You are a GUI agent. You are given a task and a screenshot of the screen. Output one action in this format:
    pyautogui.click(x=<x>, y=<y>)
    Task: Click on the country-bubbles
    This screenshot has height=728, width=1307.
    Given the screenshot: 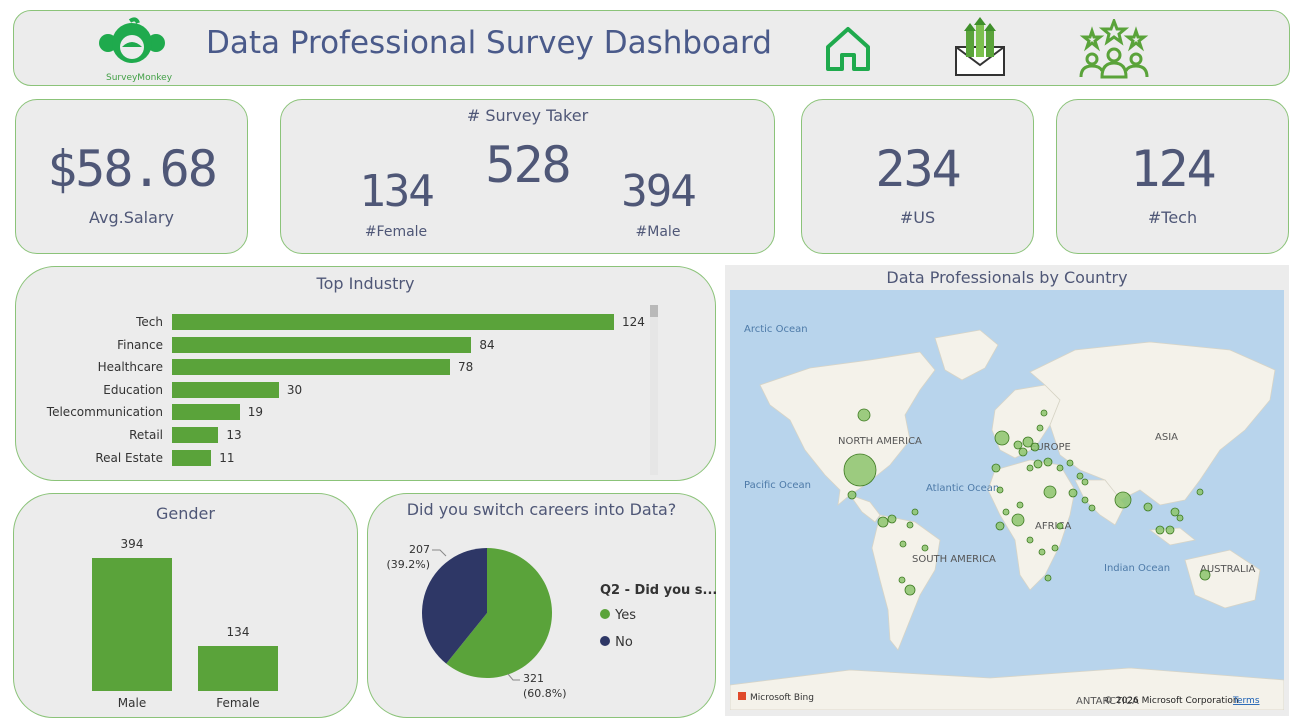 What is the action you would take?
    pyautogui.click(x=1027, y=502)
    